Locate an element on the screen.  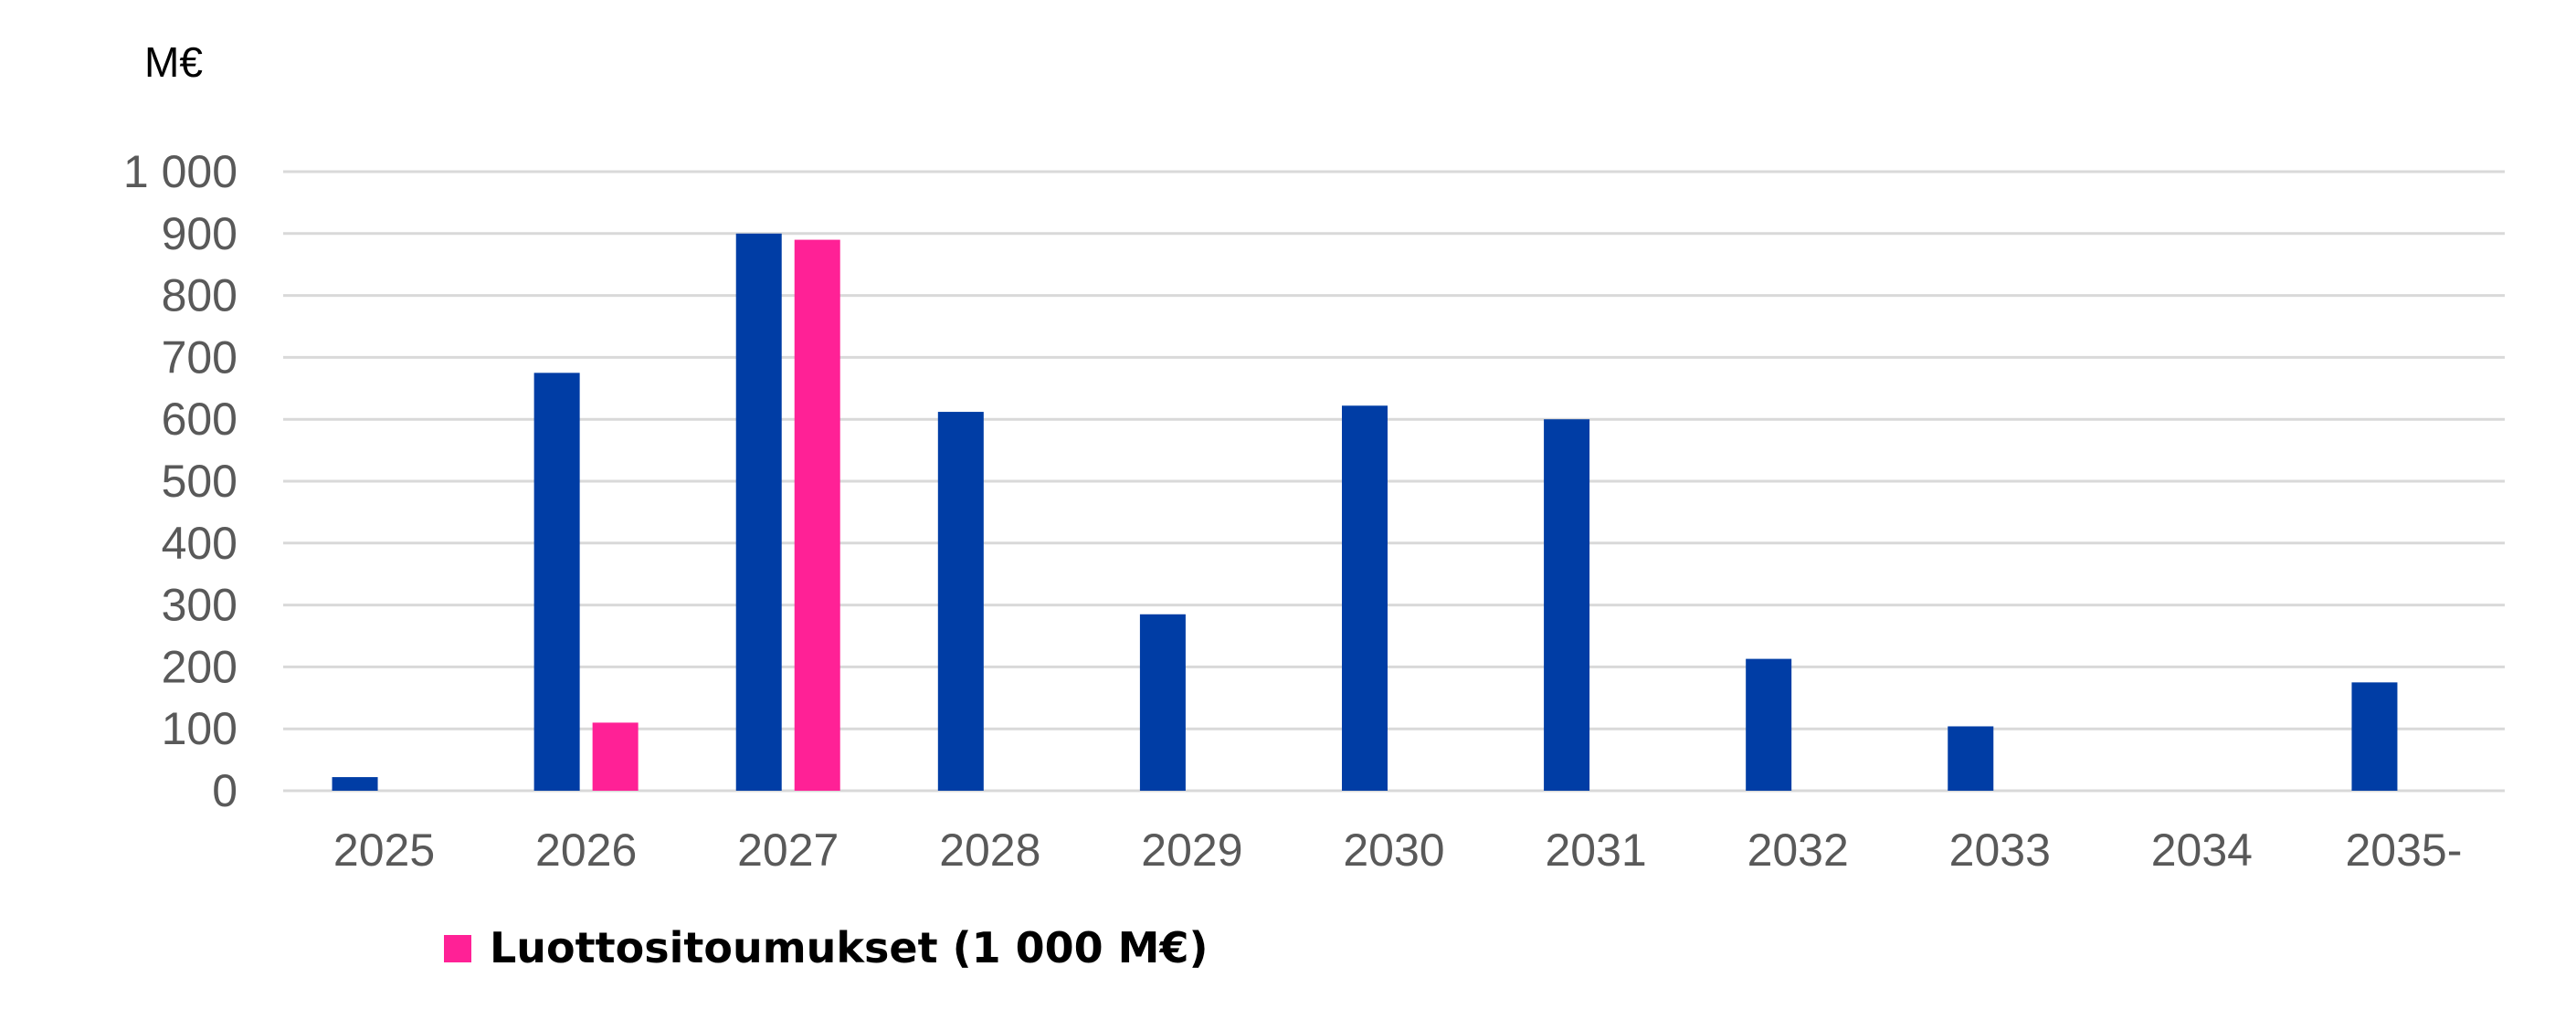
y-tick-label: 1 000 is located at coordinates (180, 172).